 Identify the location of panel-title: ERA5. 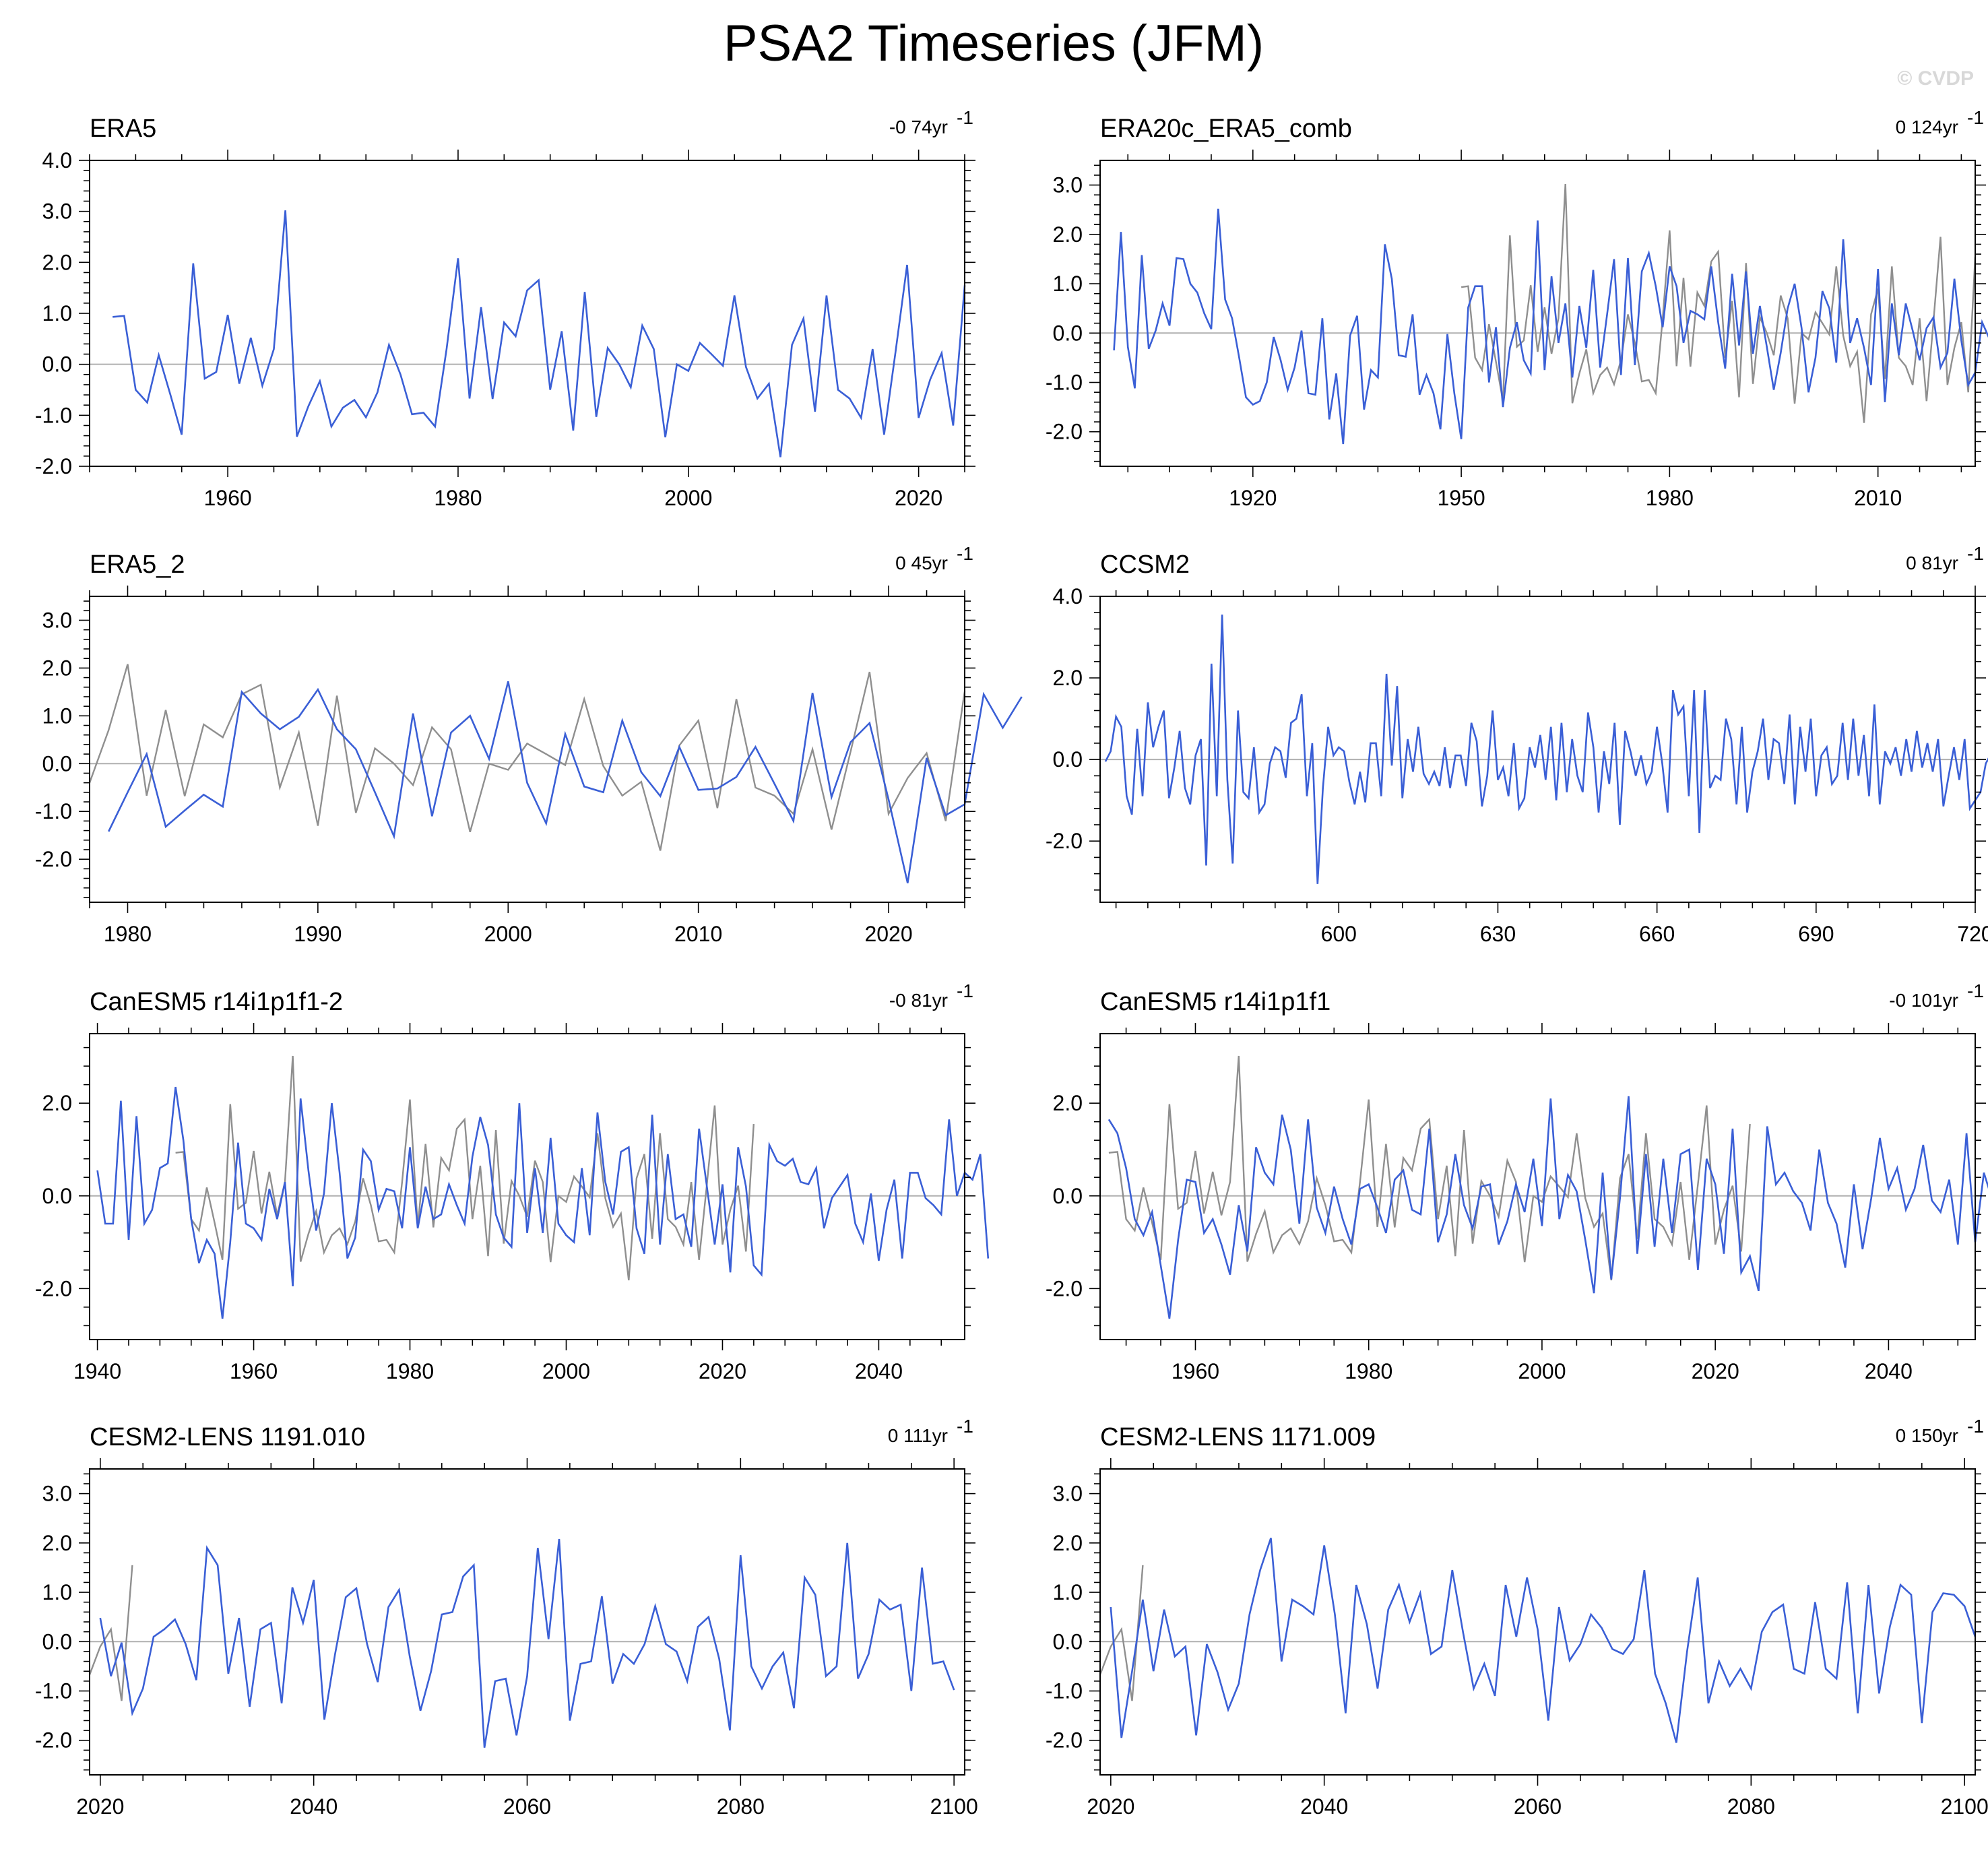
(123, 129).